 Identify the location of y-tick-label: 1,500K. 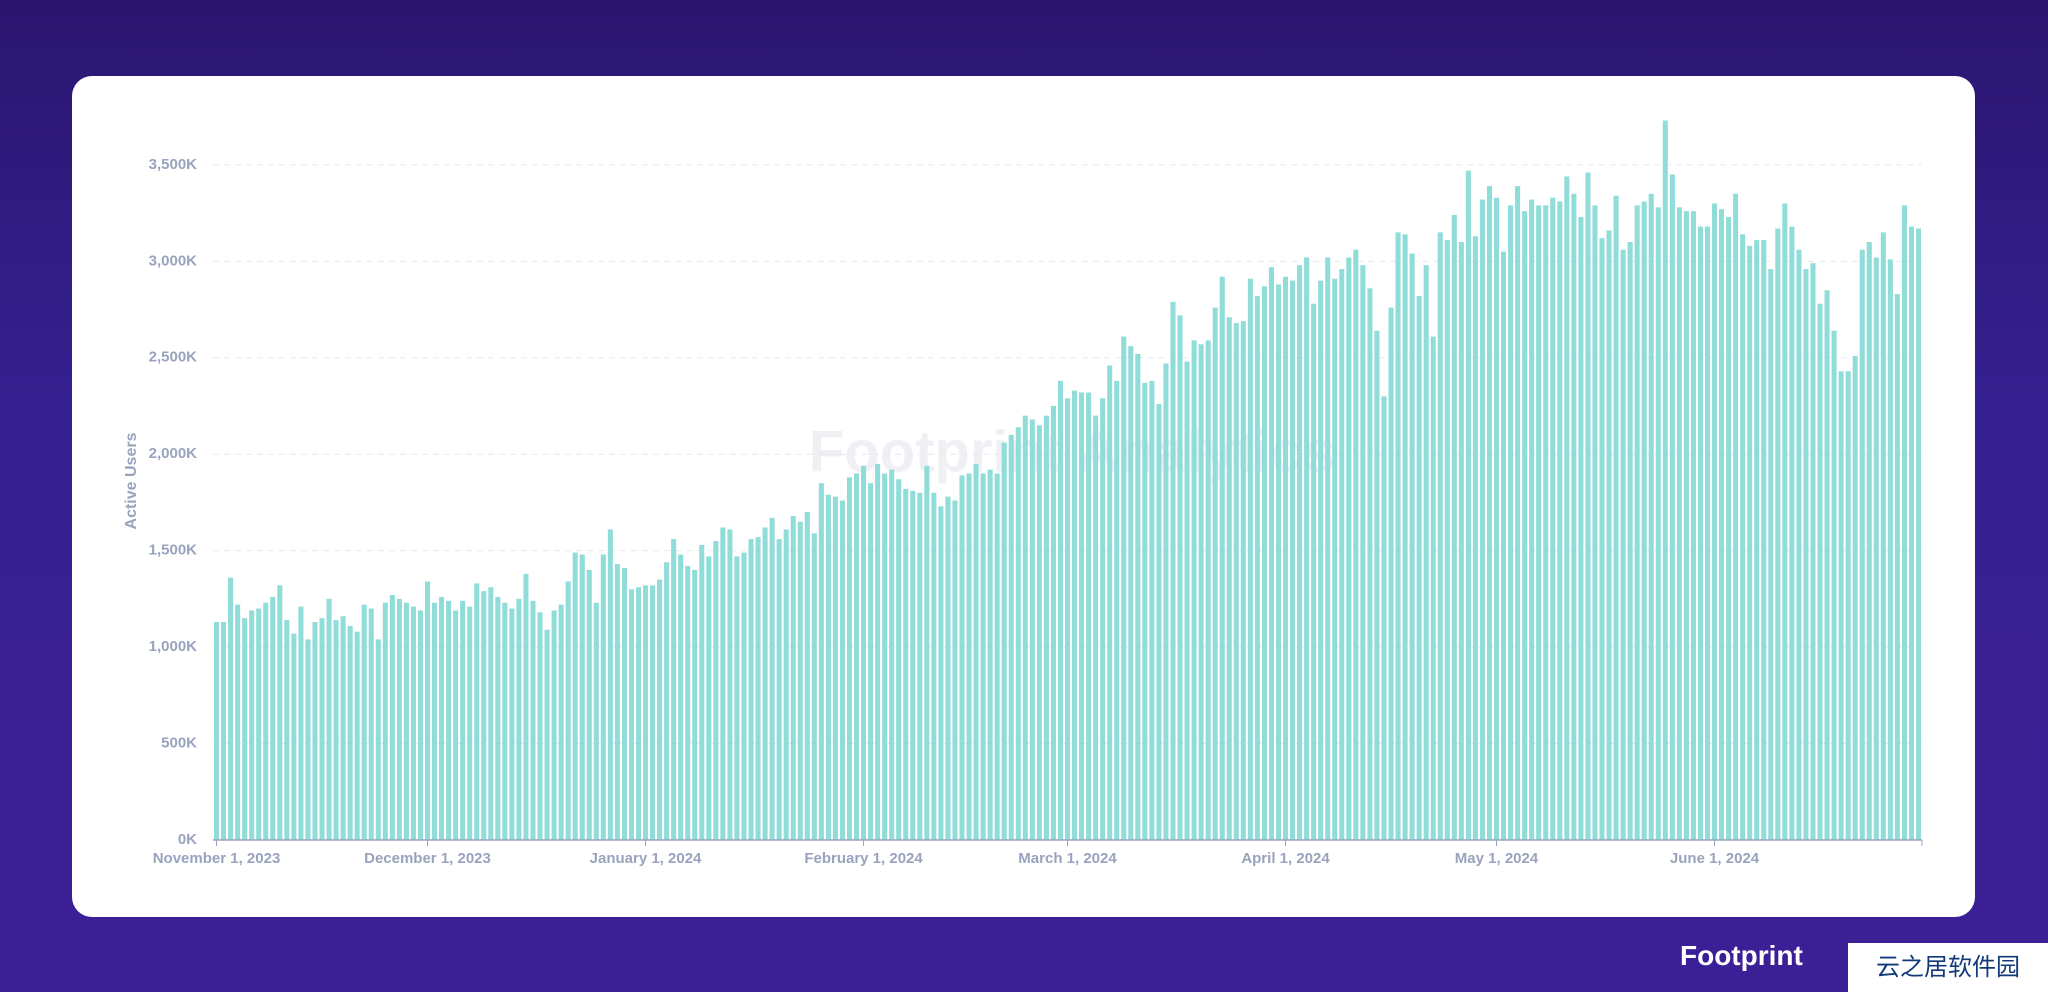
(173, 550).